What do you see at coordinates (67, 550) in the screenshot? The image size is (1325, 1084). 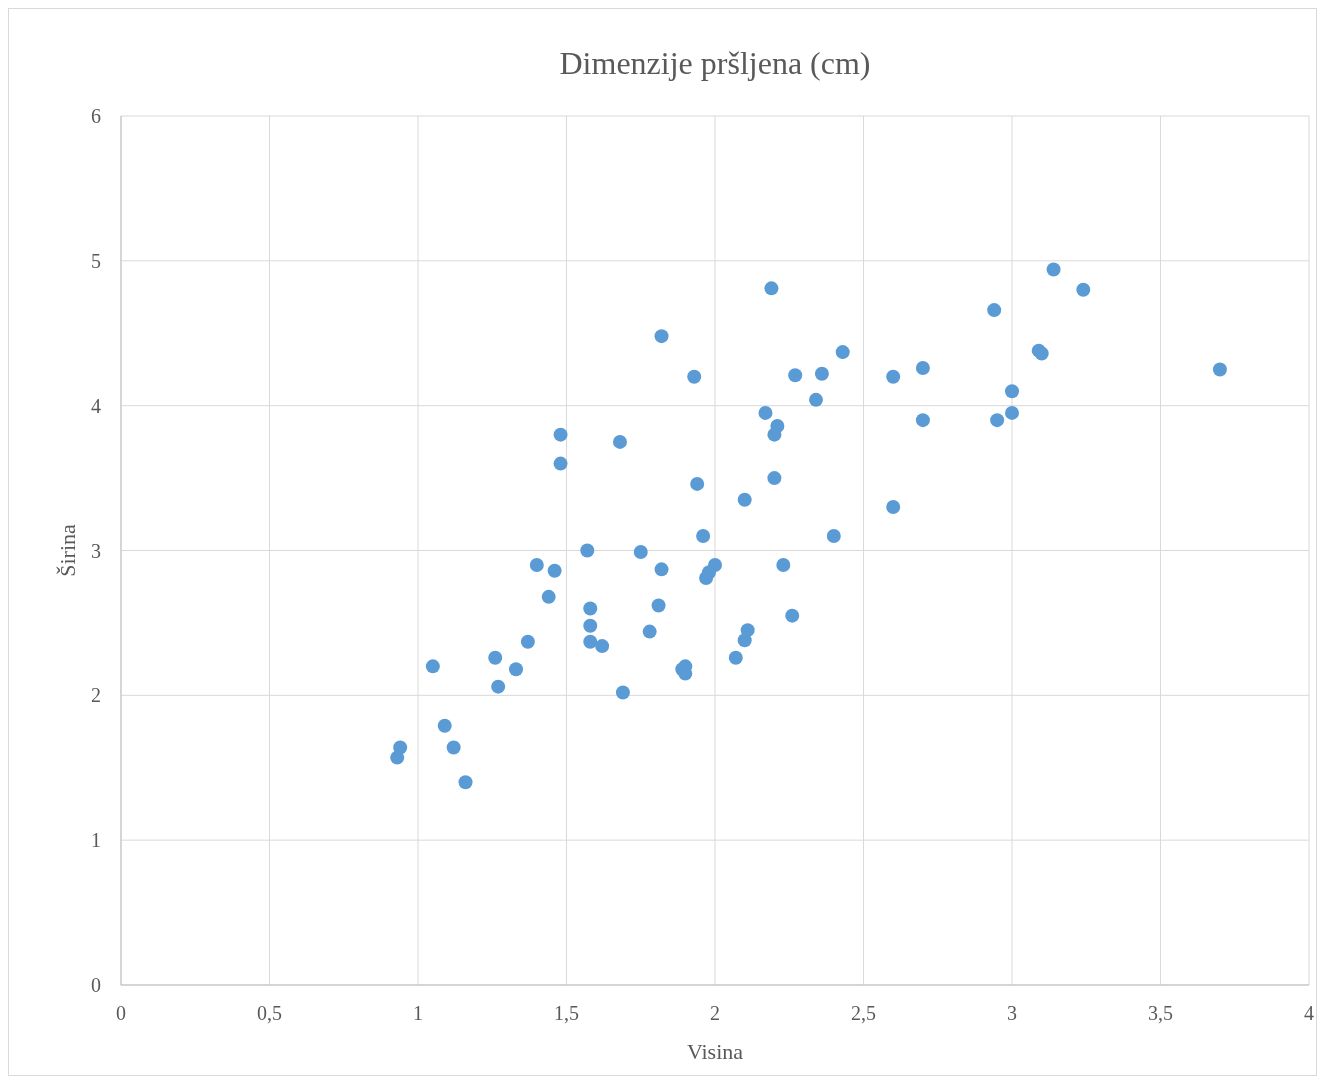 I see `y-axis-title: Širina` at bounding box center [67, 550].